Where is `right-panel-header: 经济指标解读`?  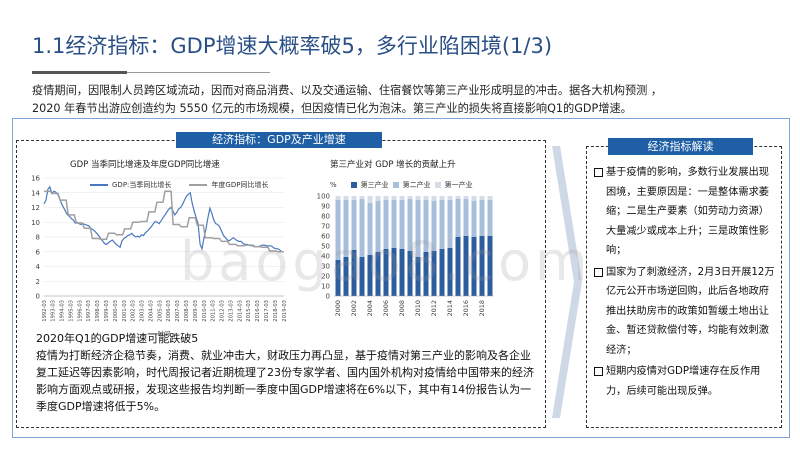 right-panel-header: 经济指标解读 is located at coordinates (680, 146).